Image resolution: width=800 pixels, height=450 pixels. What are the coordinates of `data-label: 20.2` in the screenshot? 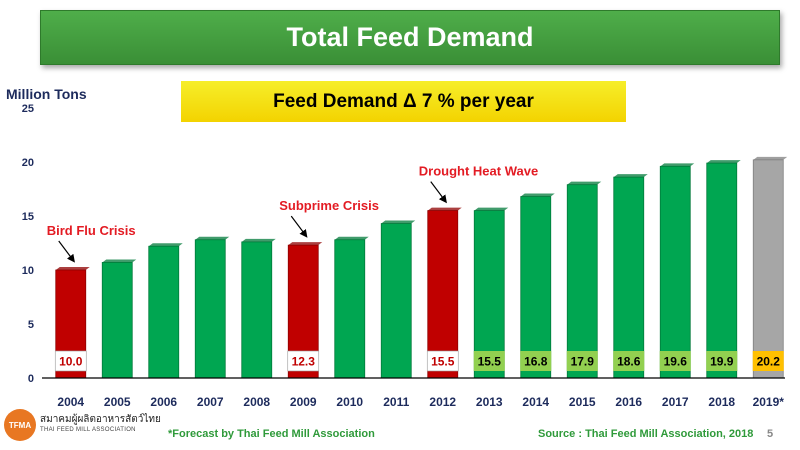 It's located at (768, 361).